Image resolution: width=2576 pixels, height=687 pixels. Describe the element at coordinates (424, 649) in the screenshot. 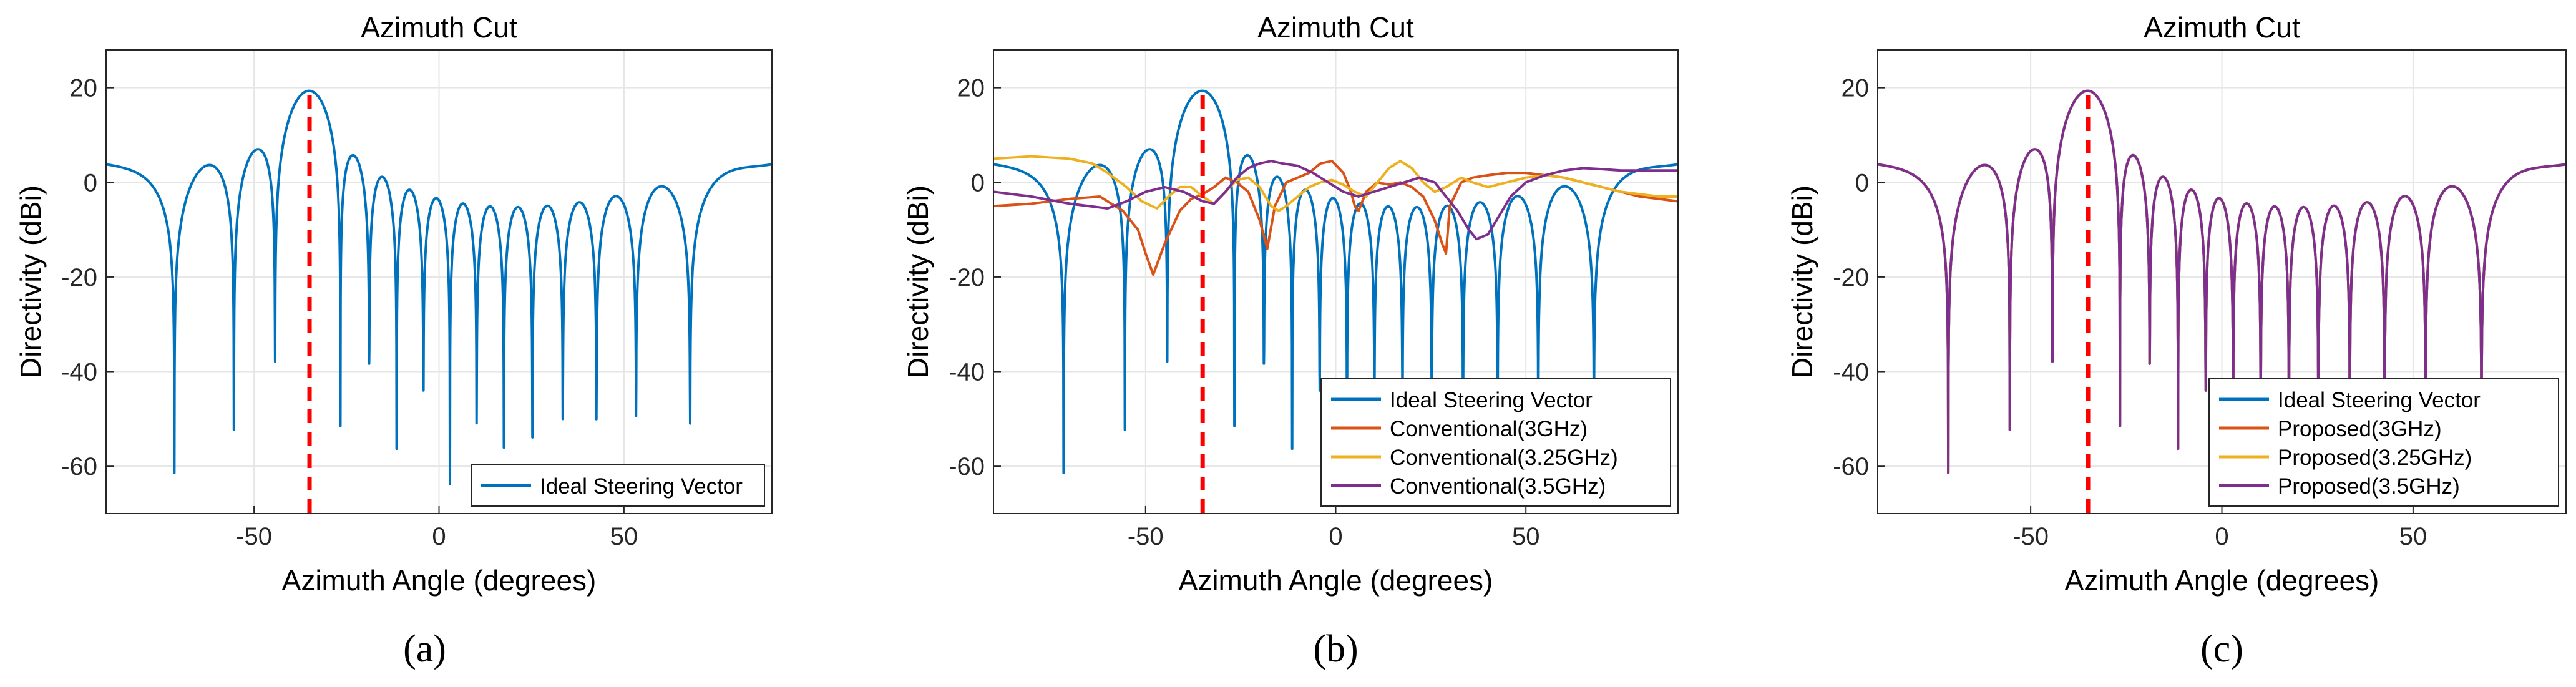

I see `panel-caption: (a)` at that location.